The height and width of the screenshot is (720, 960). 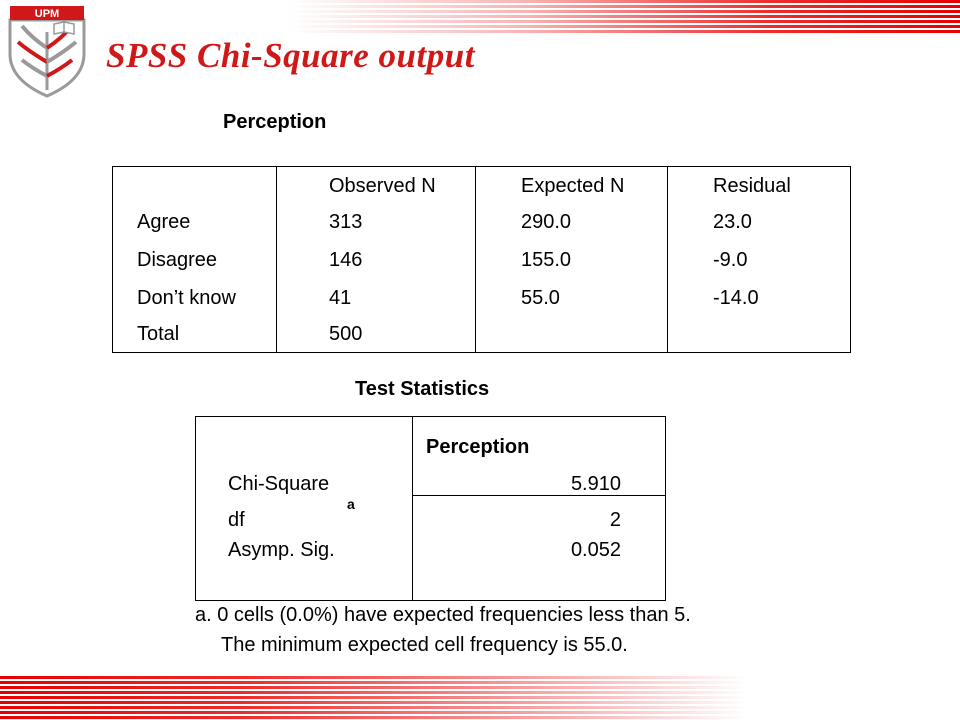 I want to click on cell-disagree-residual: -9.0, so click(x=730, y=260).